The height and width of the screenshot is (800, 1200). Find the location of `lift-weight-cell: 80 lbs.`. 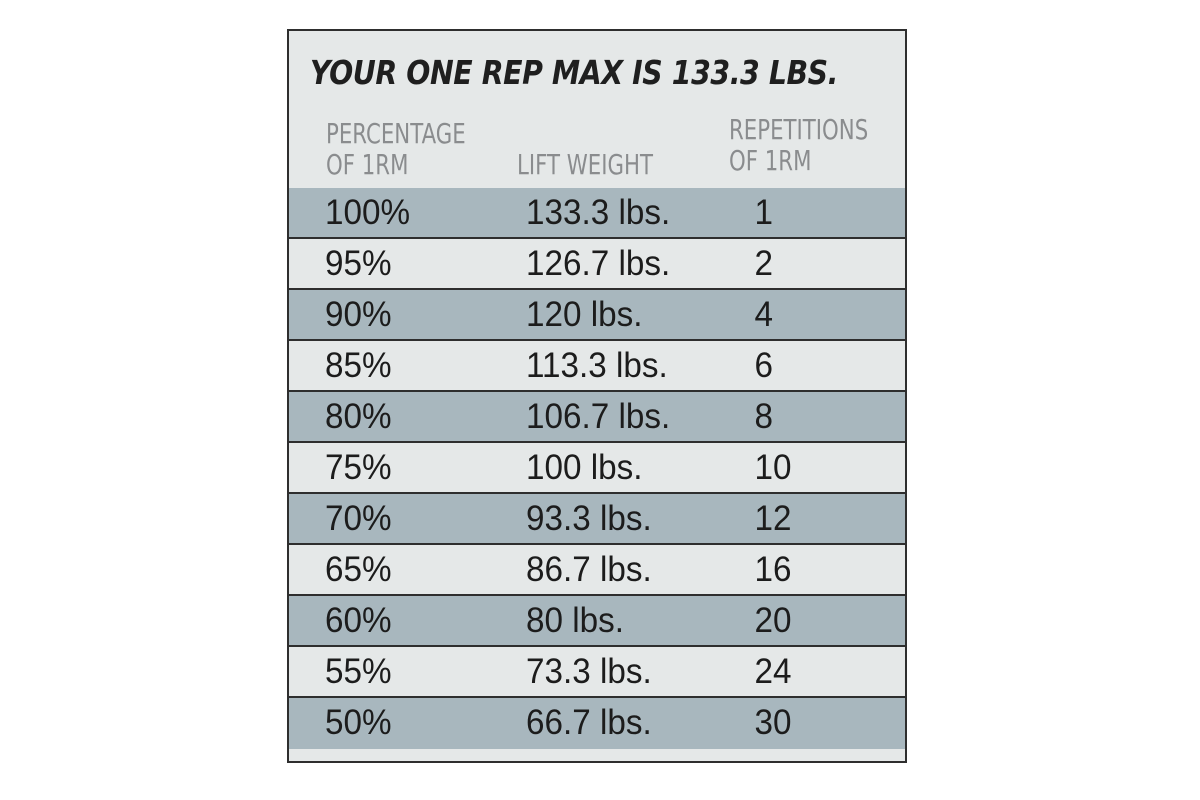

lift-weight-cell: 80 lbs. is located at coordinates (575, 620).